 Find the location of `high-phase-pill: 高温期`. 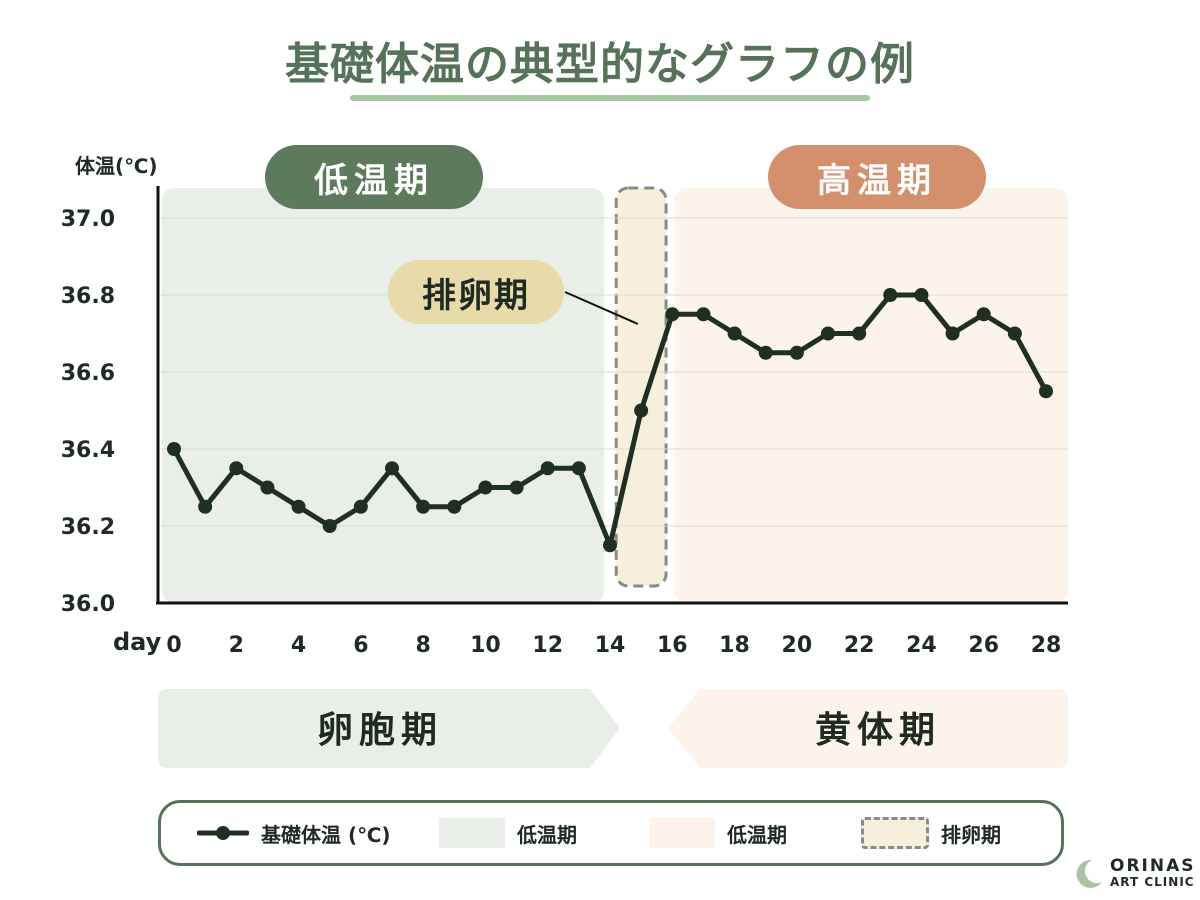

high-phase-pill: 高温期 is located at coordinates (877, 177).